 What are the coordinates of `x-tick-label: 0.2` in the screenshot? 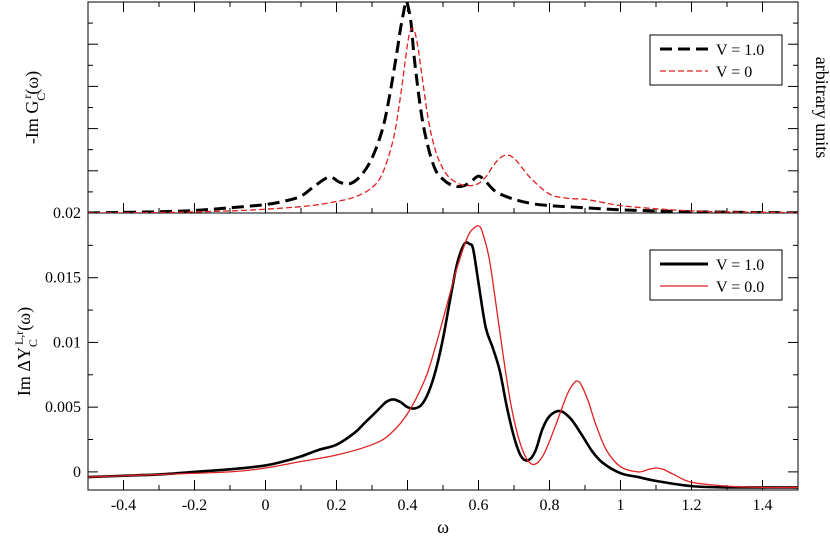 It's located at (337, 505).